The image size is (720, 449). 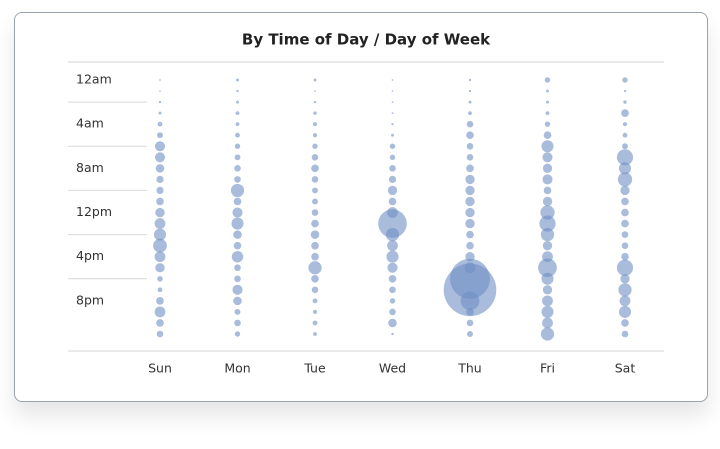 What do you see at coordinates (547, 368) in the screenshot?
I see `x-tick-label: Fri` at bounding box center [547, 368].